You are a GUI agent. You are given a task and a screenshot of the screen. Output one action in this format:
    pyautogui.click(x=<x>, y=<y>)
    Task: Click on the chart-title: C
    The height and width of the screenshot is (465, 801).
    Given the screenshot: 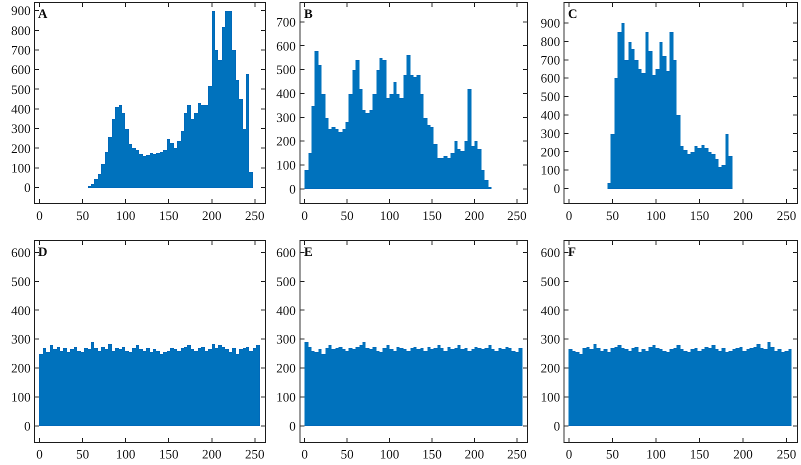 What is the action you would take?
    pyautogui.click(x=573, y=13)
    